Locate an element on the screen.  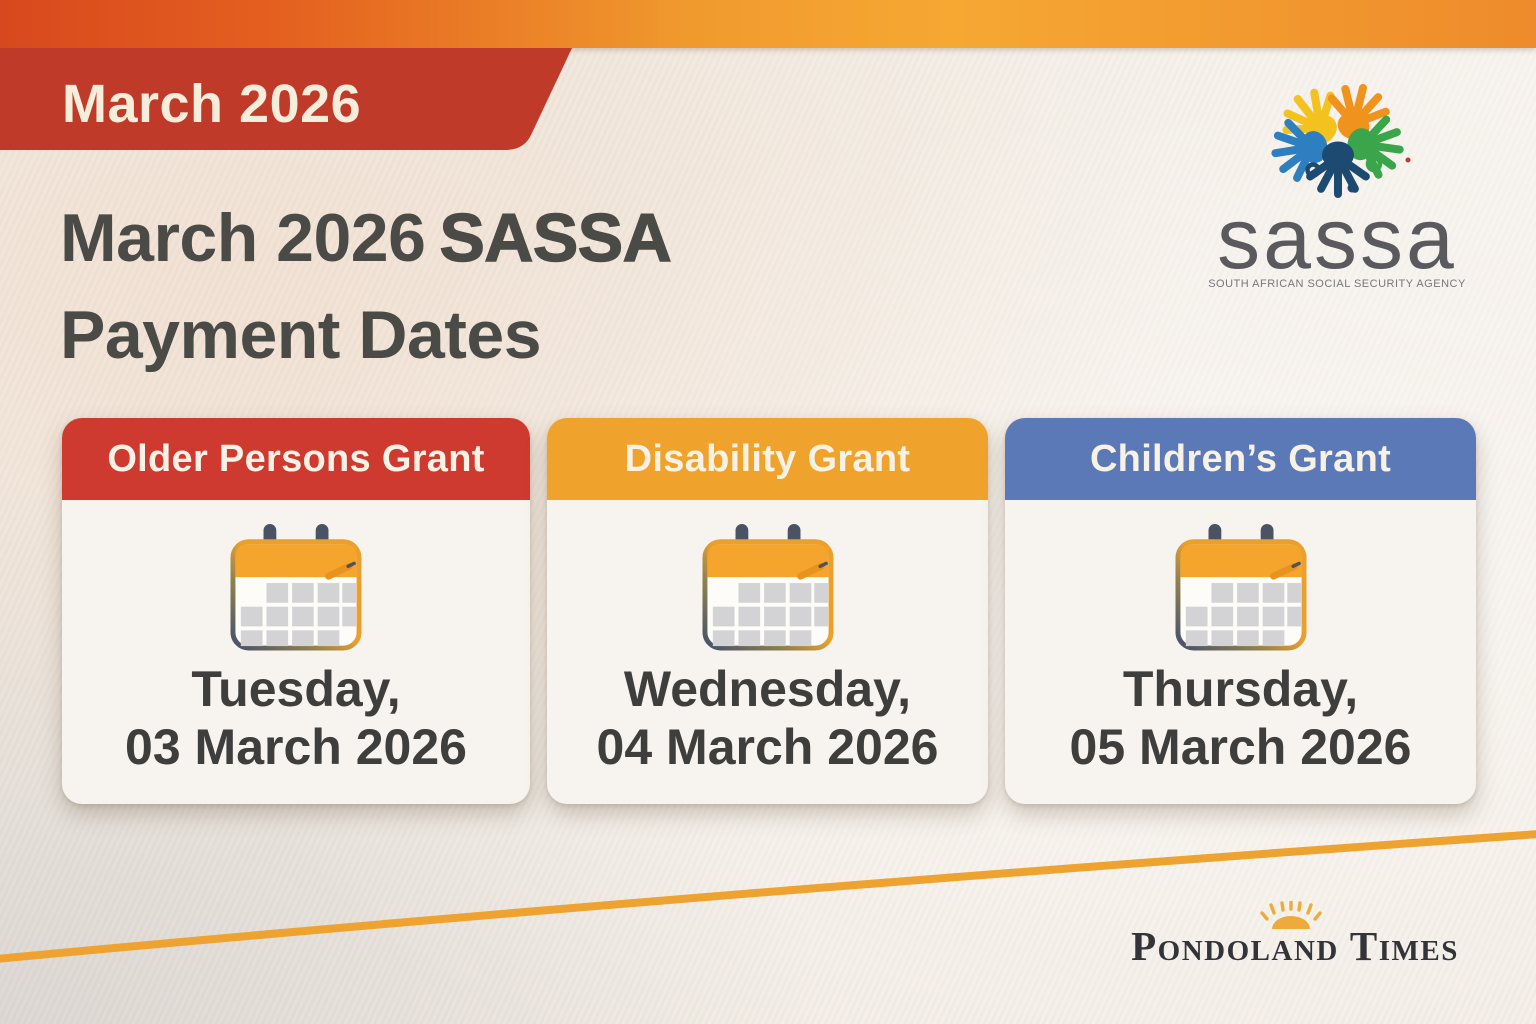
card-childrens-grant: Children’s Grant Thursday, 05 March 2026 is located at coordinates (1240, 611).